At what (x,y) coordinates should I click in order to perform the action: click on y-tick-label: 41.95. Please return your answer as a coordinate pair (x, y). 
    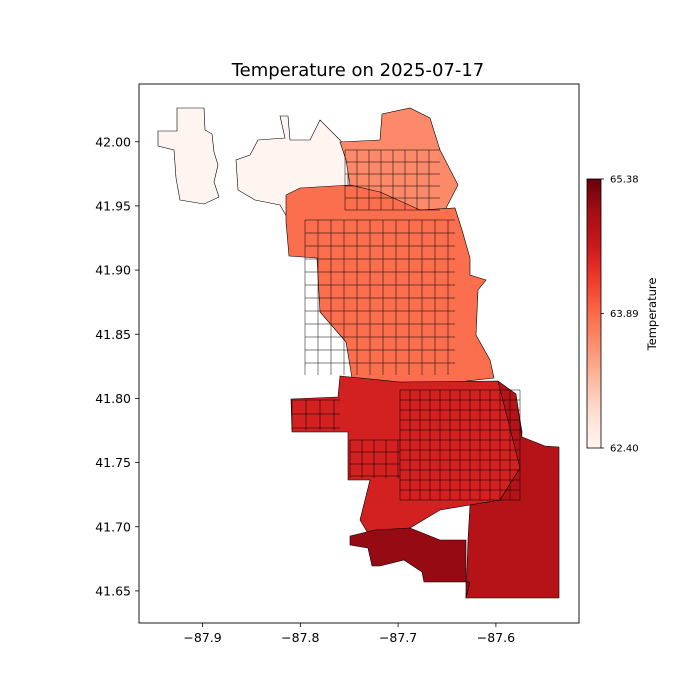
    Looking at the image, I should click on (113, 205).